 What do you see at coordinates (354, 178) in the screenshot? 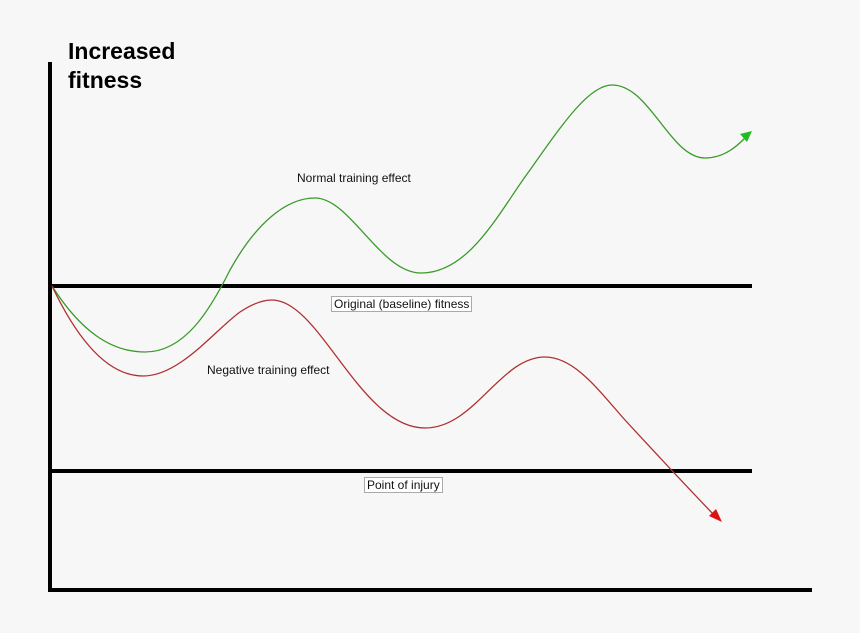
I see `normal-training-label: Normal training effect` at bounding box center [354, 178].